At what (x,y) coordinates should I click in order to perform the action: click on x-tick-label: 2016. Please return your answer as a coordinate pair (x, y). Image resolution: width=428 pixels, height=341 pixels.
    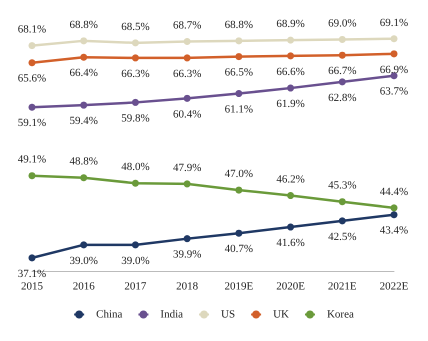
    Looking at the image, I should click on (84, 286).